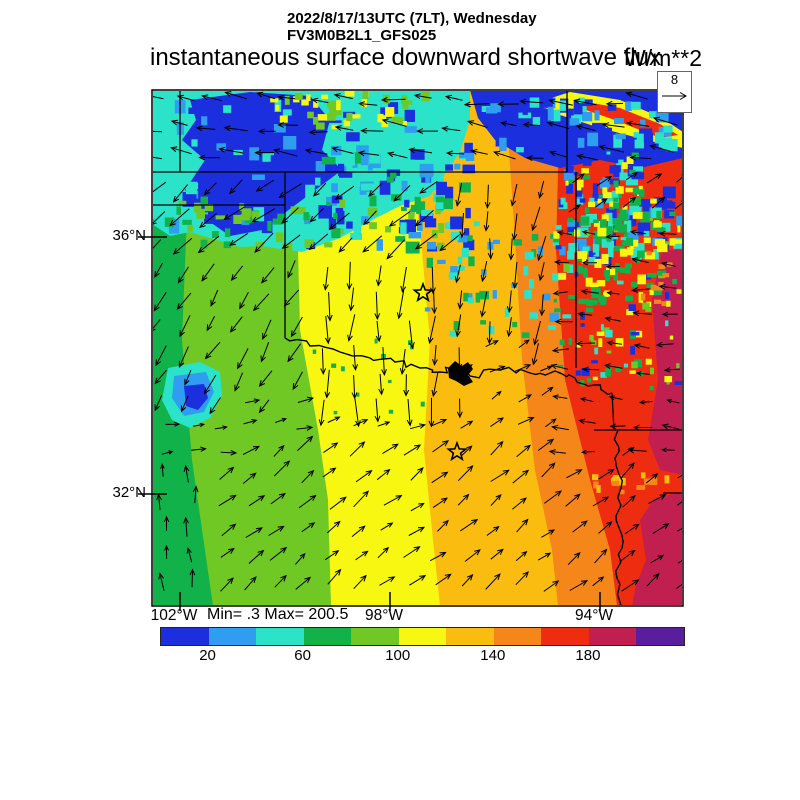 This screenshot has height=800, width=800. I want to click on valid-time-header: 2022/8/17/13UTC (7LT), Wednesday, so click(412, 18).